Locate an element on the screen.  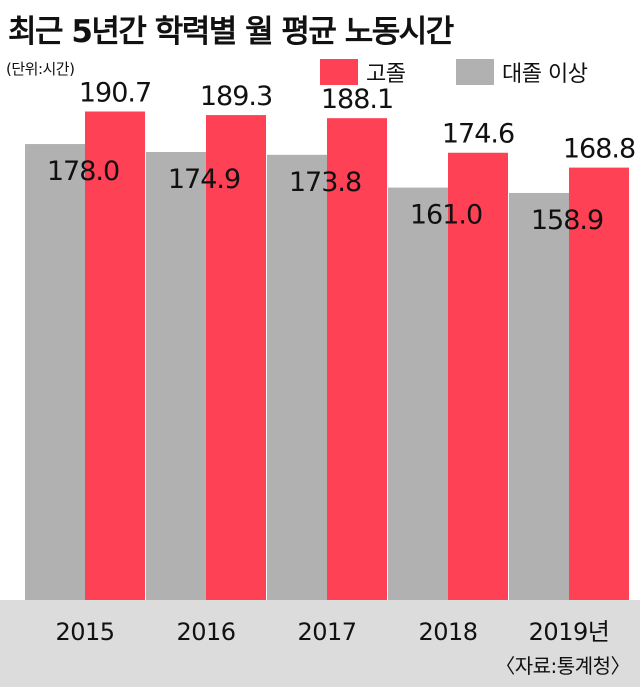
legend-item-high-school: 고졸 is located at coordinates (363, 72).